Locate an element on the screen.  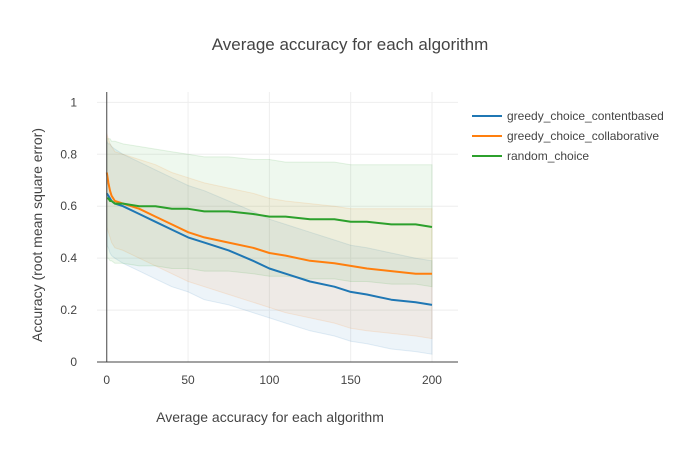
y-tick-label: 0.6 is located at coordinates (68, 206).